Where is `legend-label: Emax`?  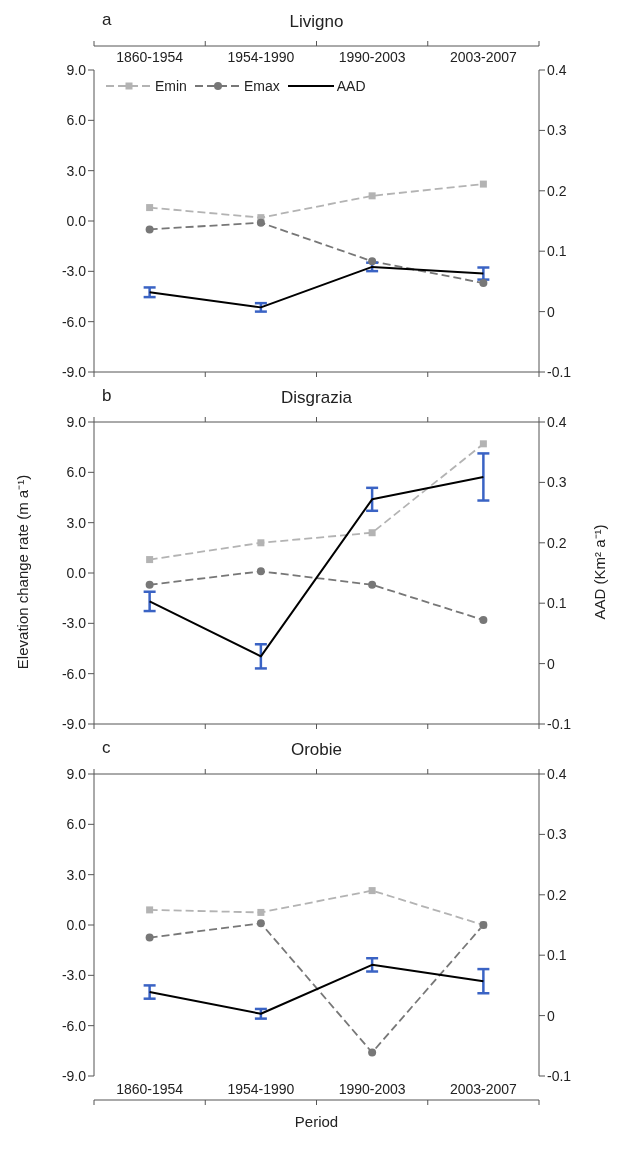
legend-label: Emax is located at coordinates (261, 86).